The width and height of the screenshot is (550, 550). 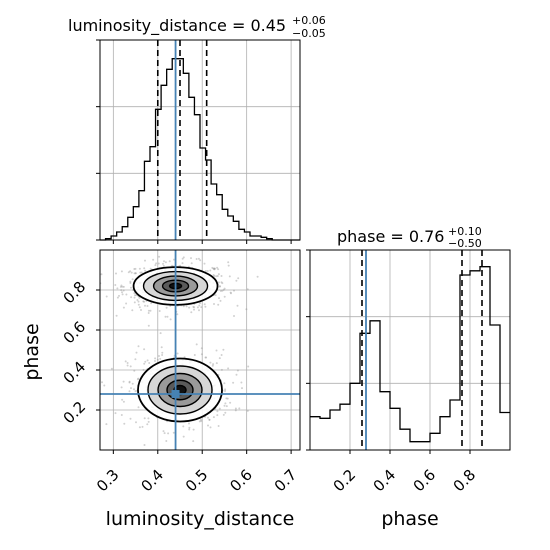 What do you see at coordinates (465, 481) in the screenshot?
I see `xtick-label: 0.8` at bounding box center [465, 481].